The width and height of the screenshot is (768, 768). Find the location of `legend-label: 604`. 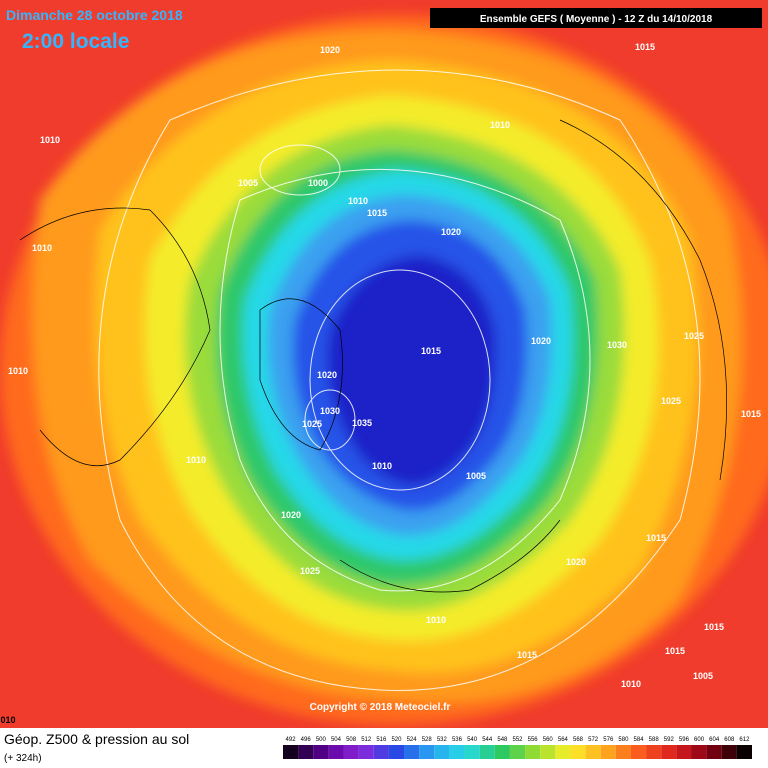

legend-label: 604 is located at coordinates (714, 740).